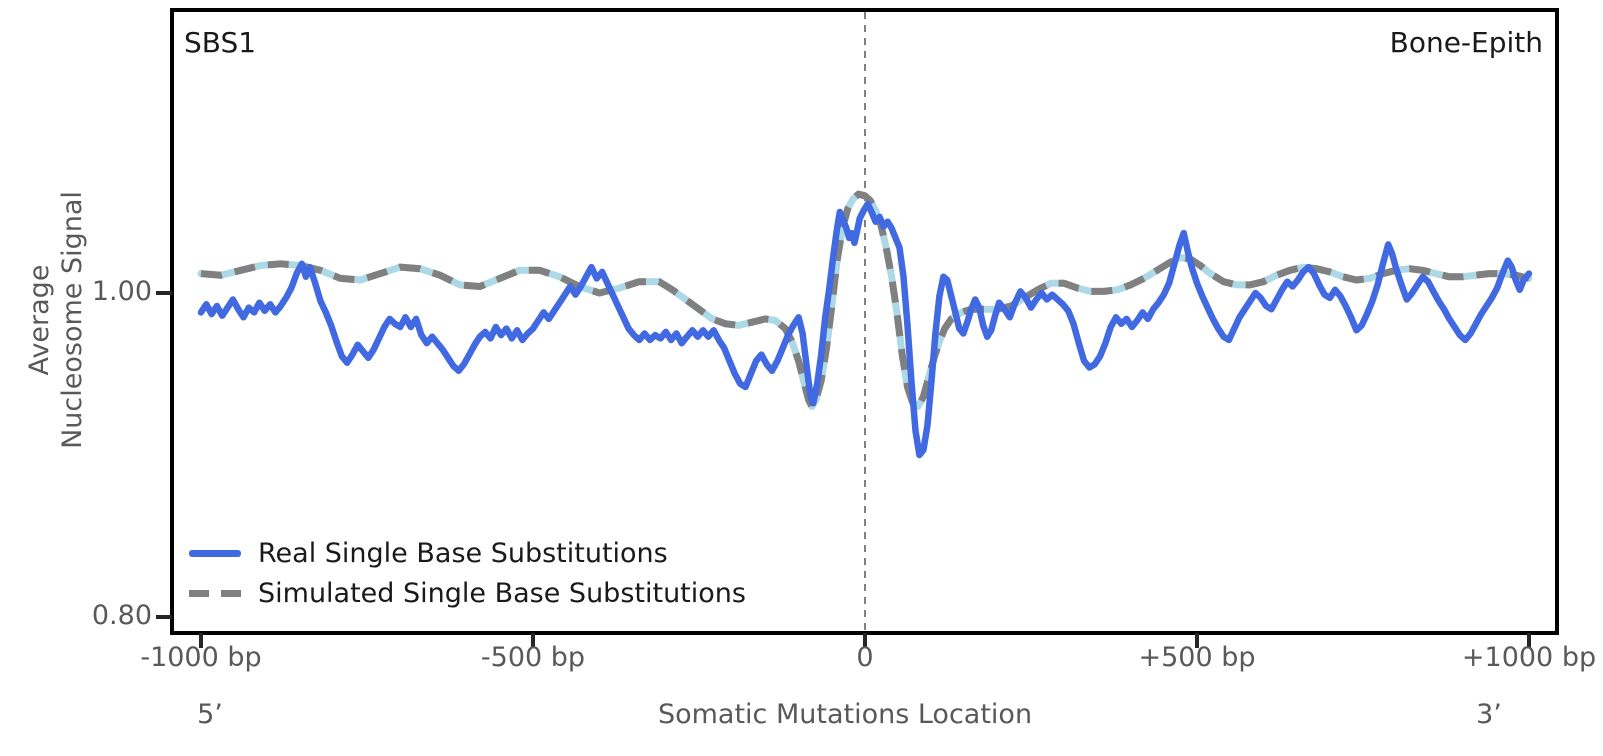 This screenshot has height=756, width=1603. Describe the element at coordinates (215, 553) in the screenshot. I see `real-line-swatch-icon` at that location.